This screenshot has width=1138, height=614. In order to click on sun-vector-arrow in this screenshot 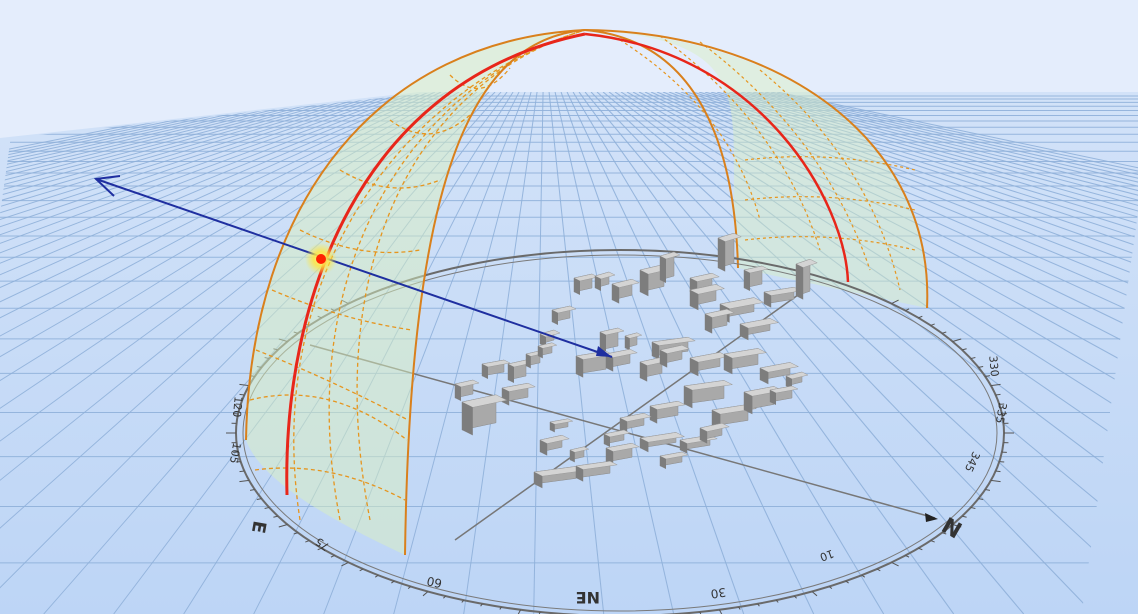, I will do `click(353, 266)`.